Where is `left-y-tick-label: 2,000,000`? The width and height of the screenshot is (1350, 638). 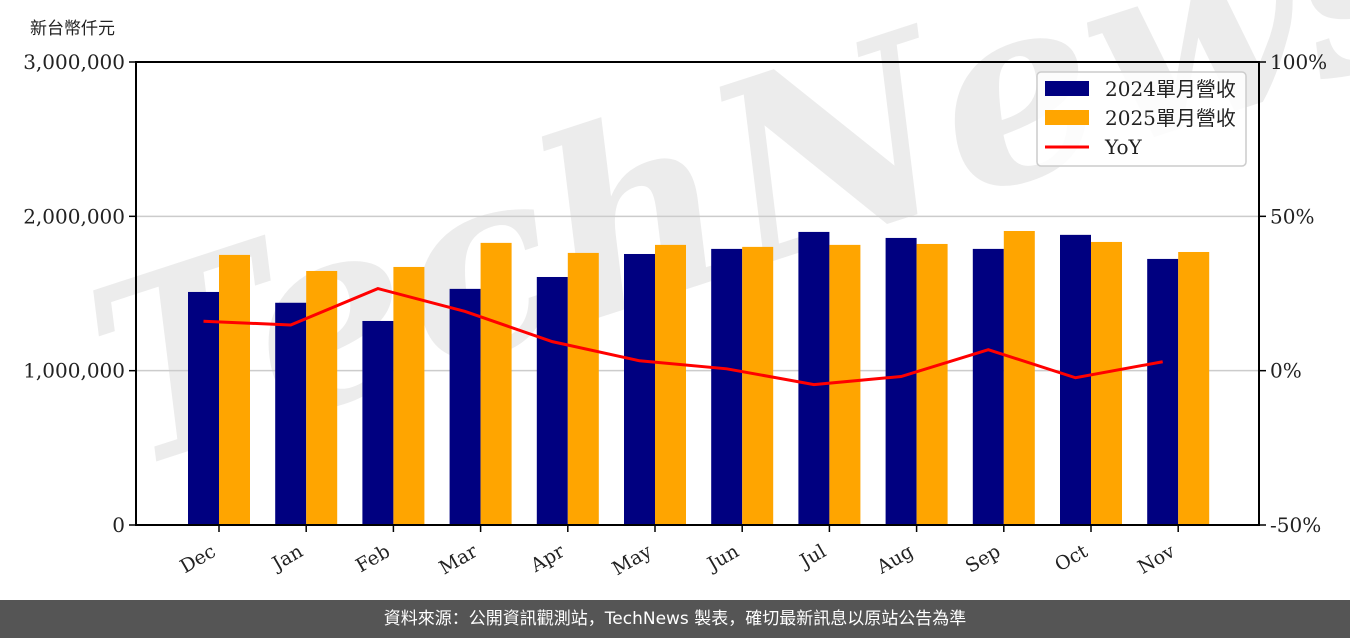
left-y-tick-label: 2,000,000 is located at coordinates (74, 216).